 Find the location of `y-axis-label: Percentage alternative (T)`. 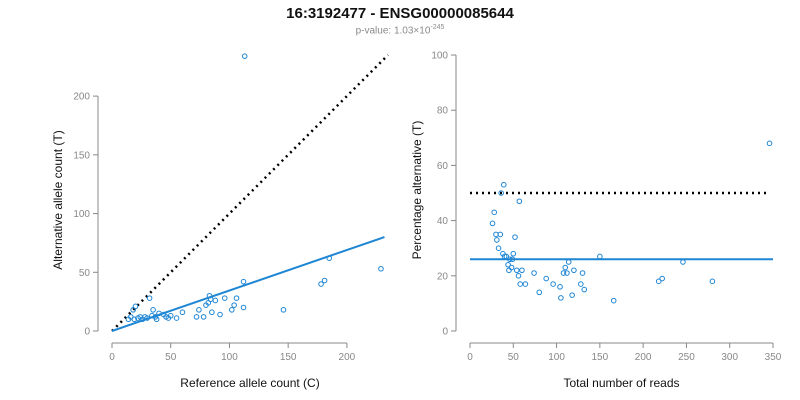

y-axis-label: Percentage alternative (T) is located at coordinates (417, 190).